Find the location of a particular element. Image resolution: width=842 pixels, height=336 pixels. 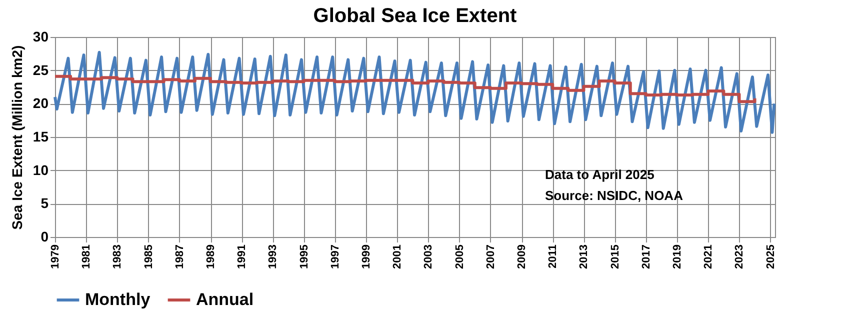

y-tick-label: 0 is located at coordinates (44, 236).